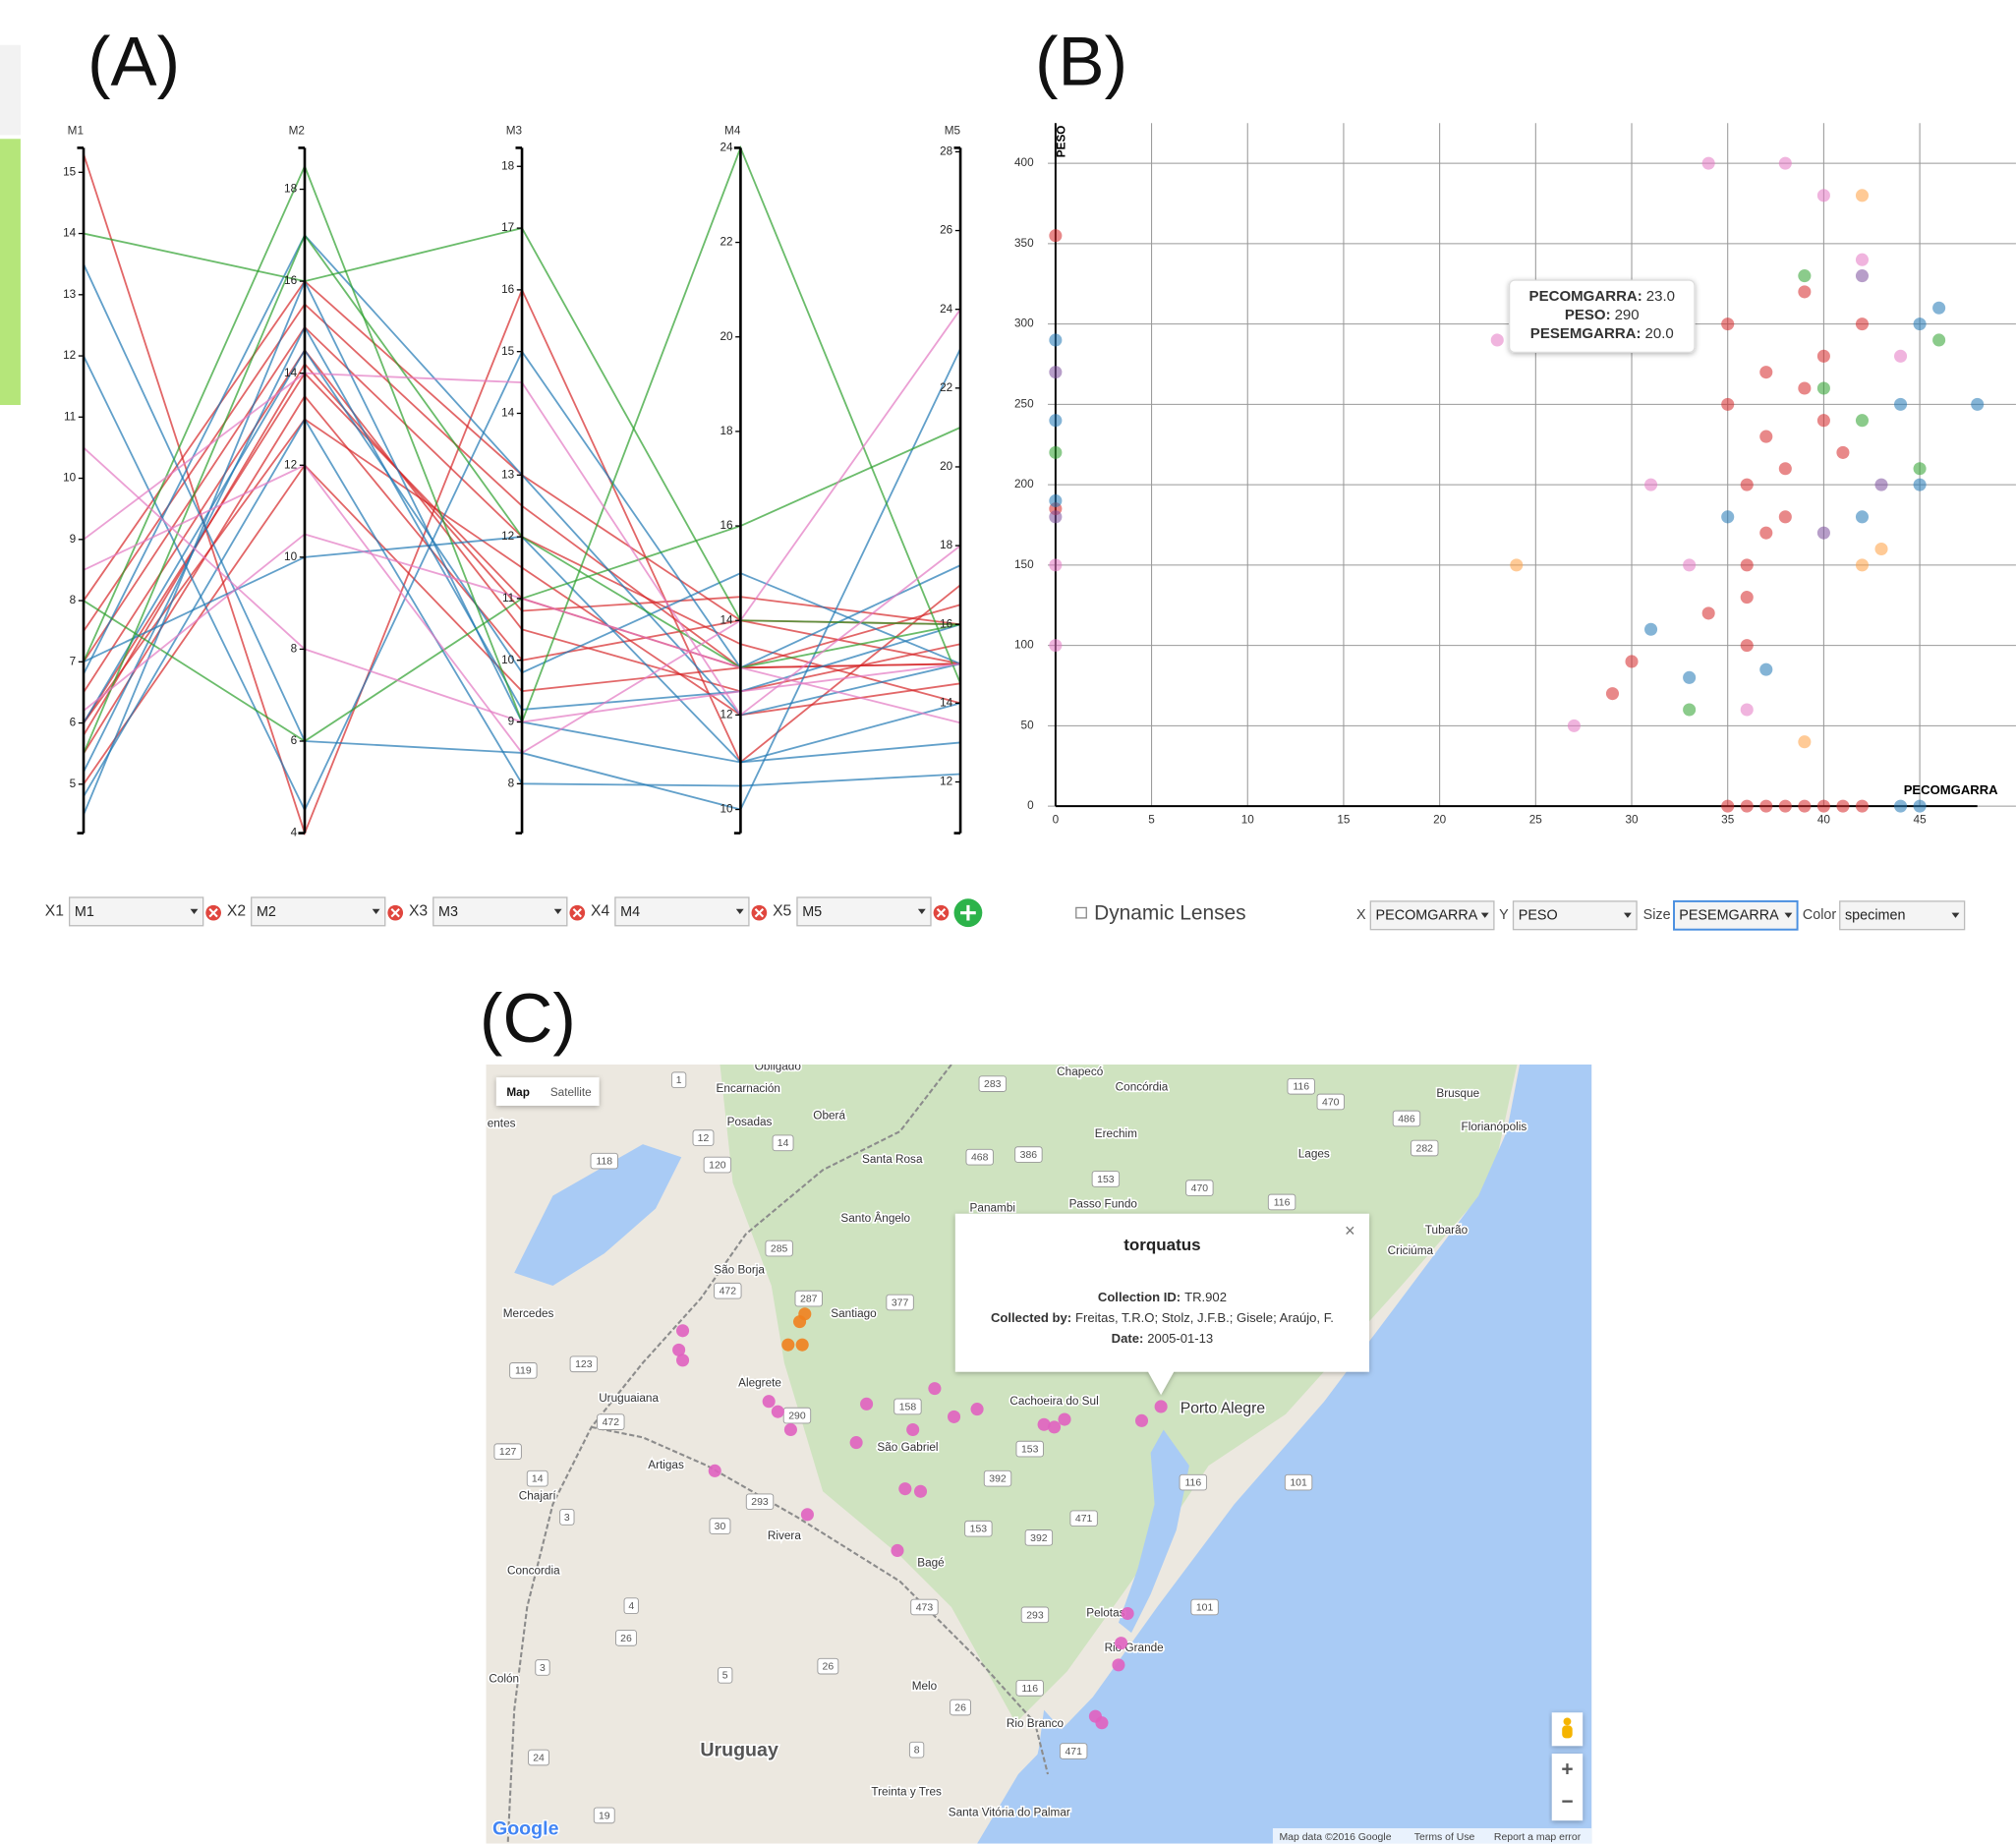 Image resolution: width=2016 pixels, height=1844 pixels. Describe the element at coordinates (1314, 1154) in the screenshot. I see `place-name: Lages` at that location.